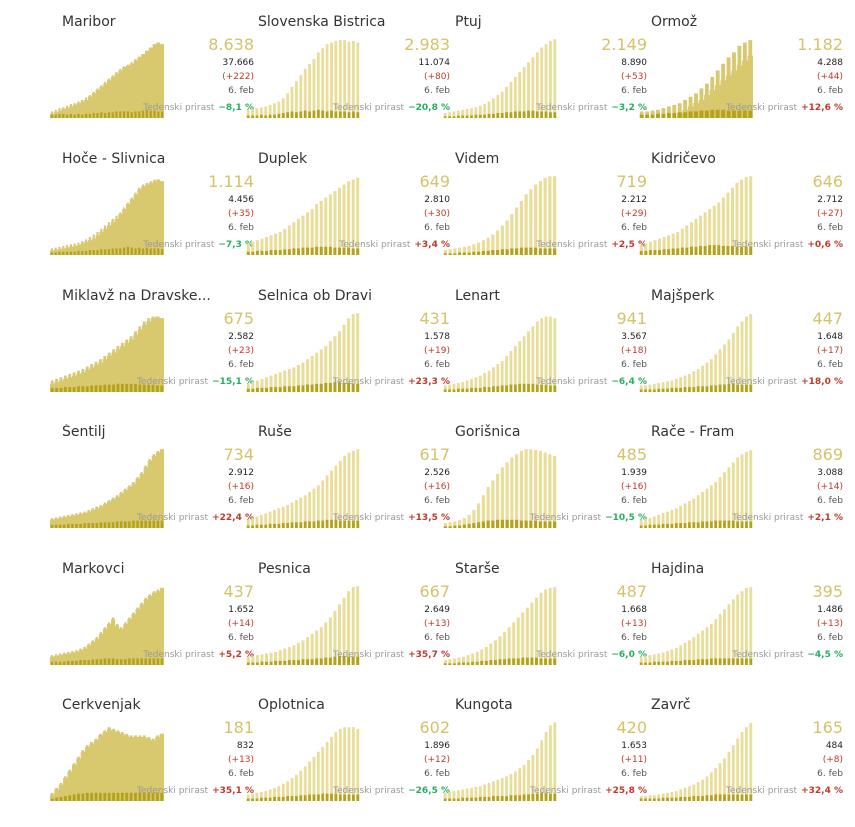 The image size is (855, 827). Describe the element at coordinates (233, 791) in the screenshot. I see `weekly-change-value: +35,1 %` at that location.